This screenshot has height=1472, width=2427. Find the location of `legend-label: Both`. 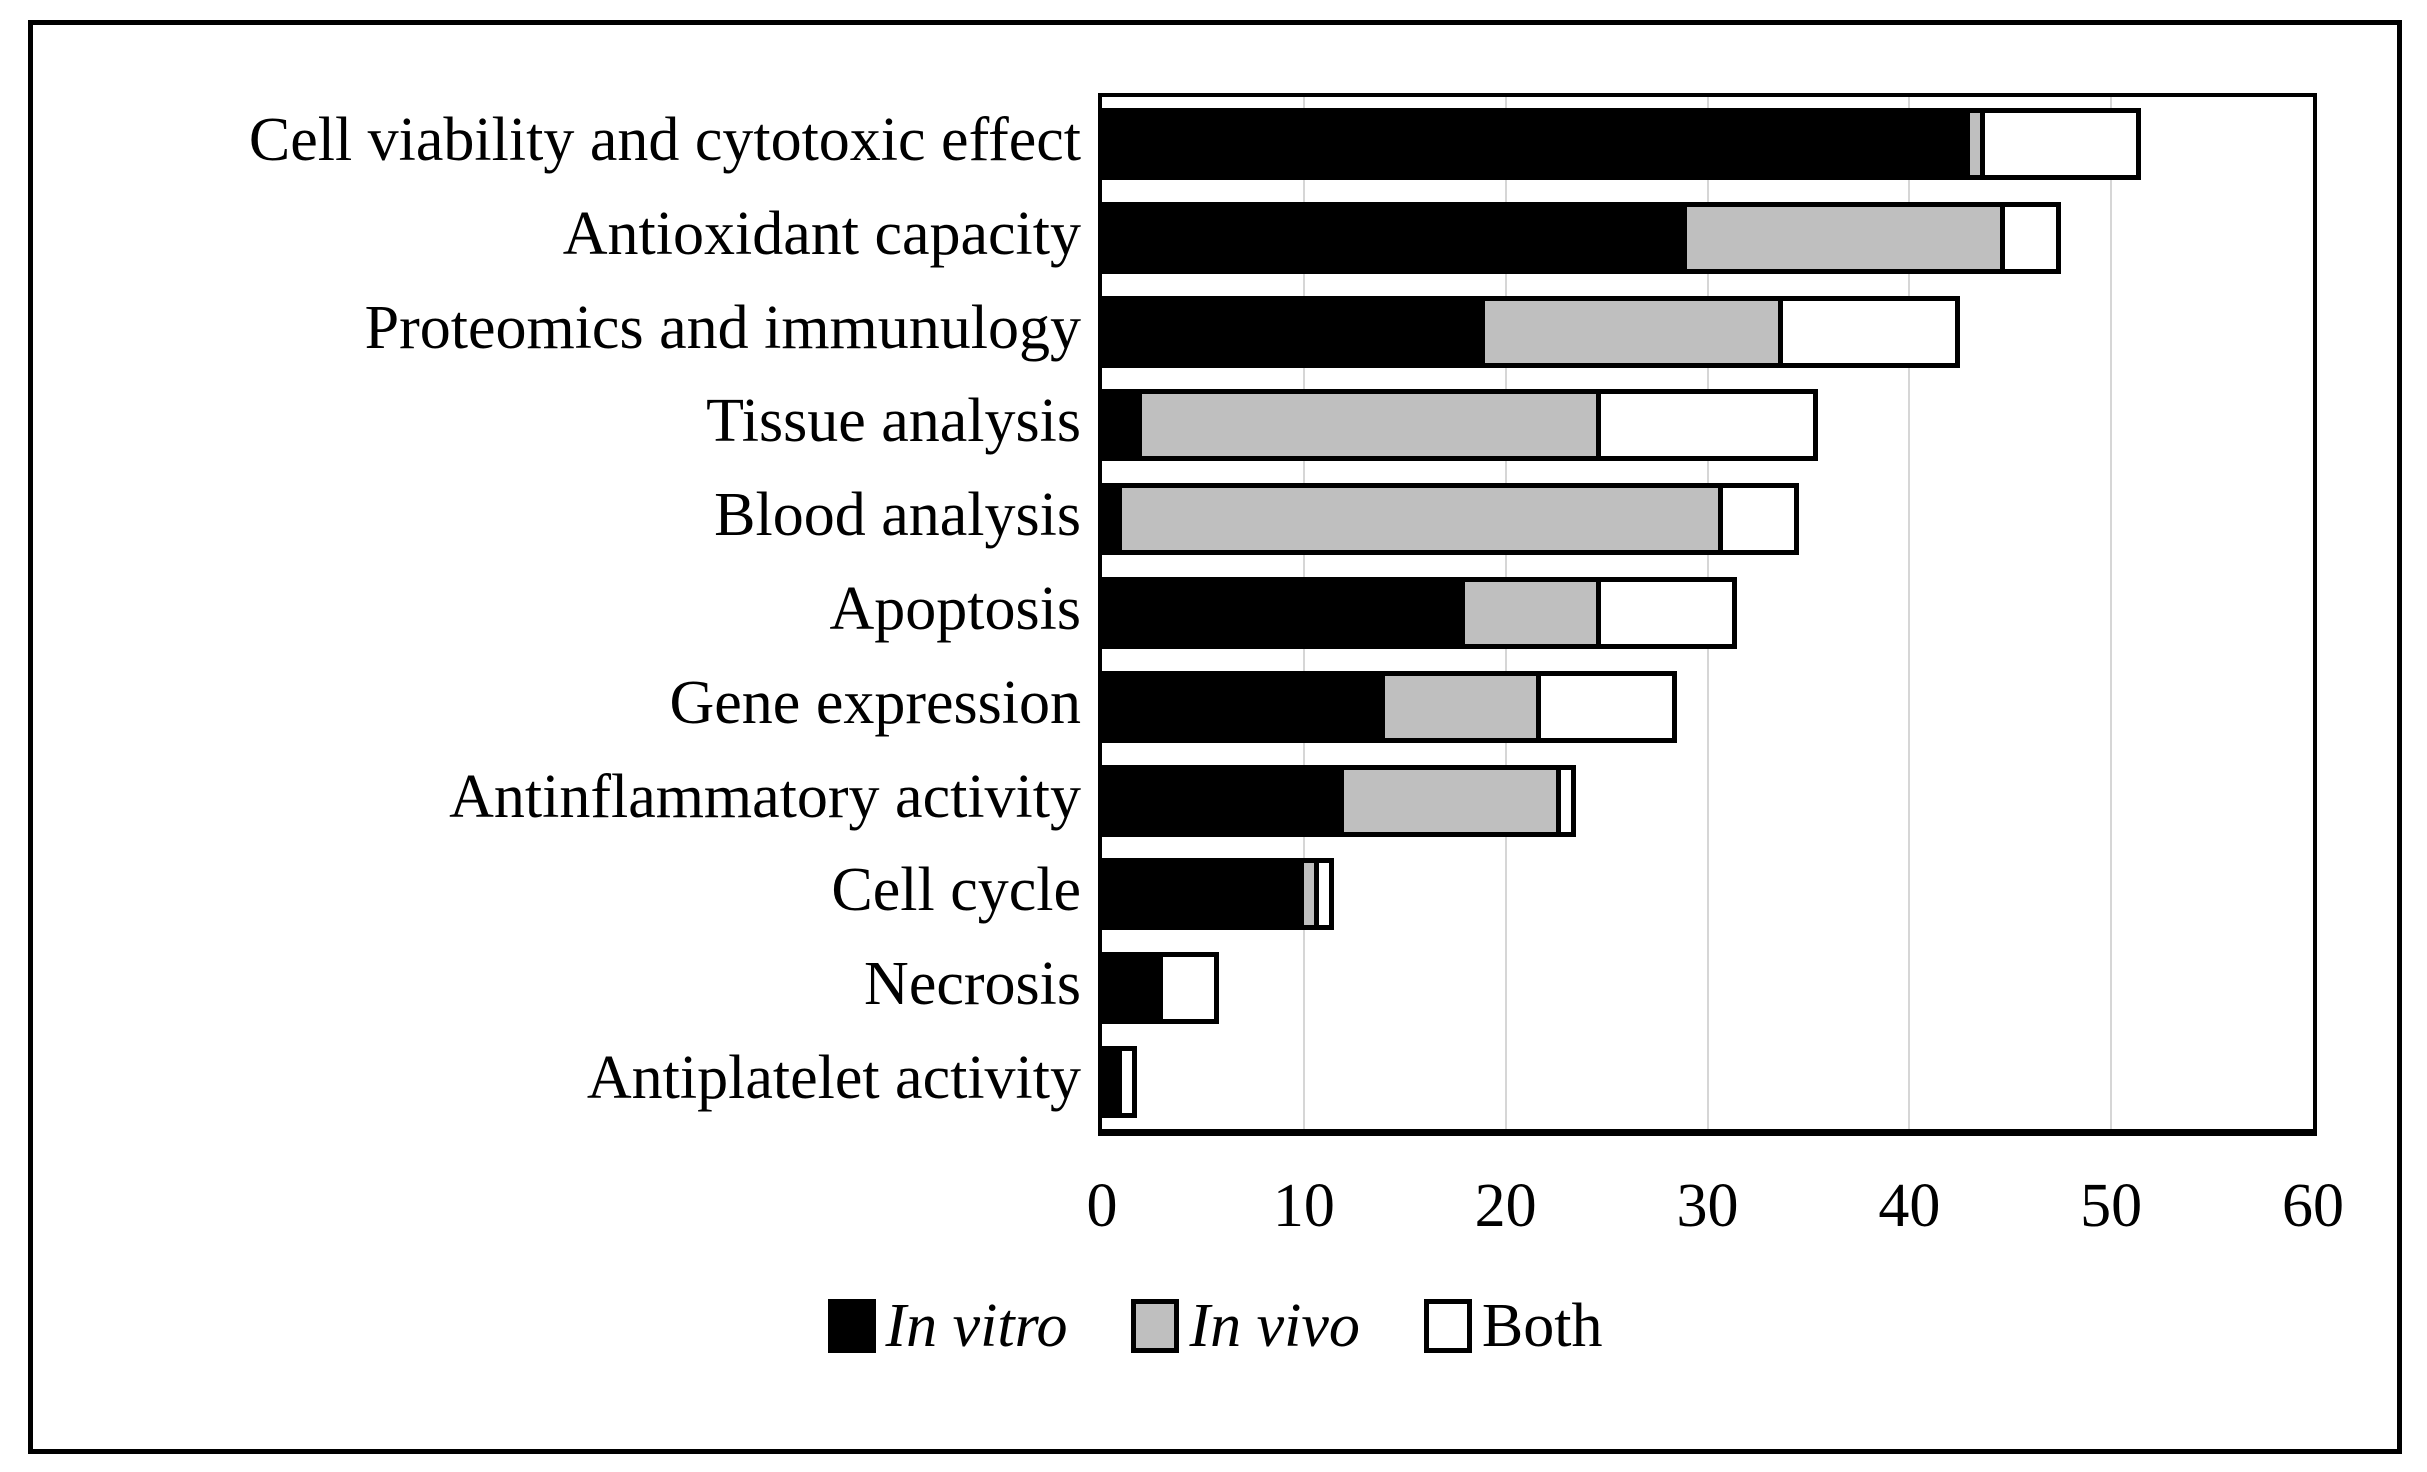

legend-label: Both is located at coordinates (1542, 1326).